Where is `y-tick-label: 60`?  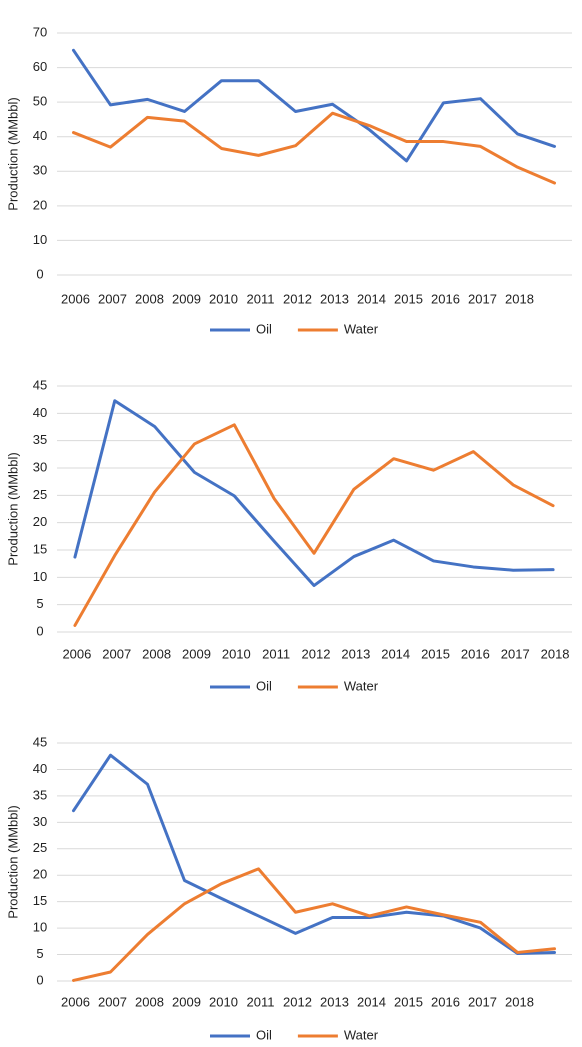 y-tick-label: 60 is located at coordinates (40, 66).